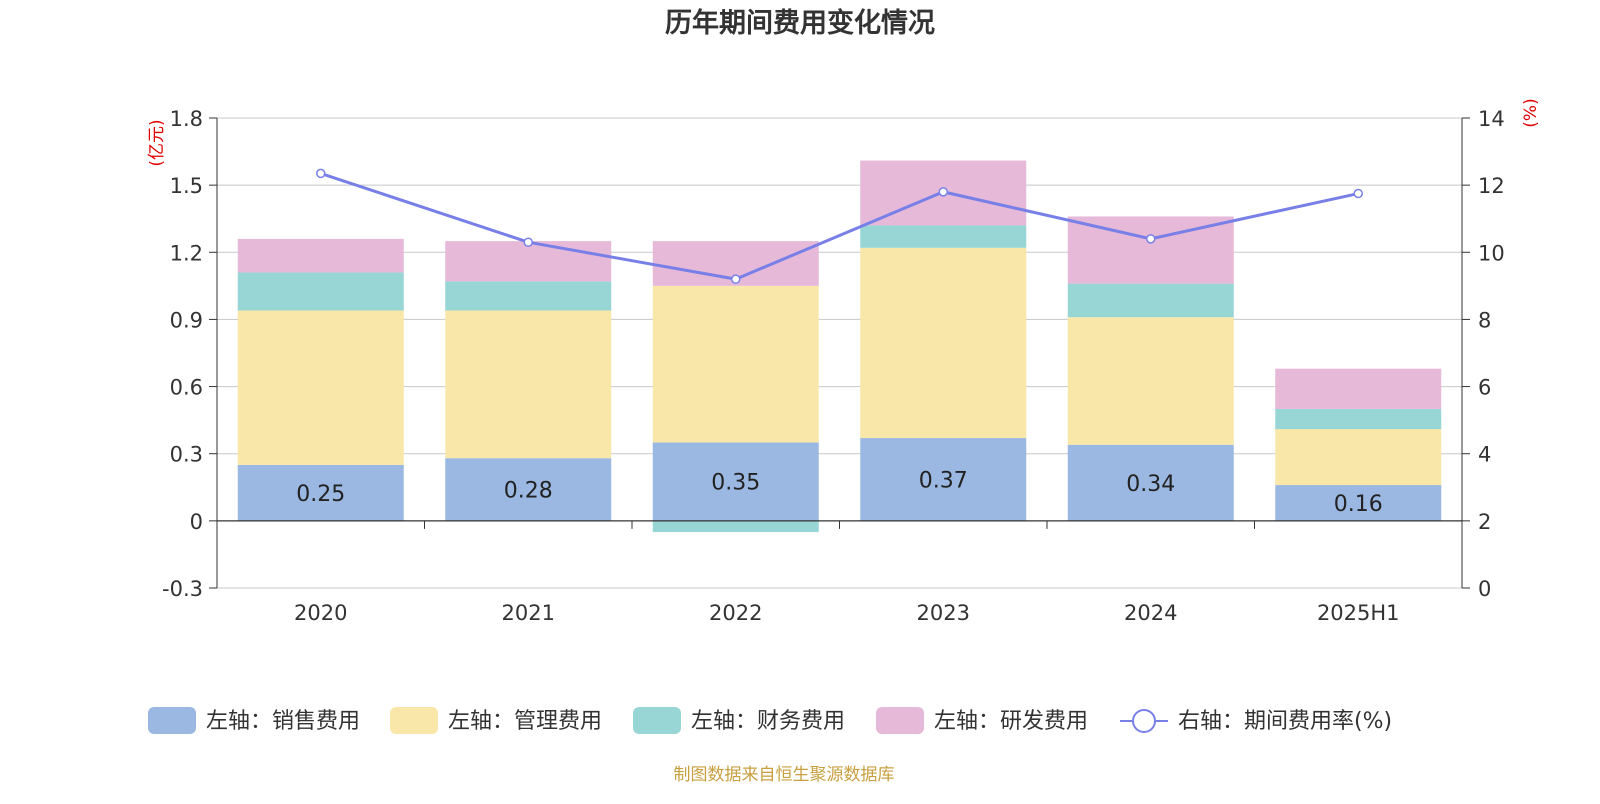 The image size is (1600, 804). I want to click on bar-data-label: 0.25, so click(320, 494).